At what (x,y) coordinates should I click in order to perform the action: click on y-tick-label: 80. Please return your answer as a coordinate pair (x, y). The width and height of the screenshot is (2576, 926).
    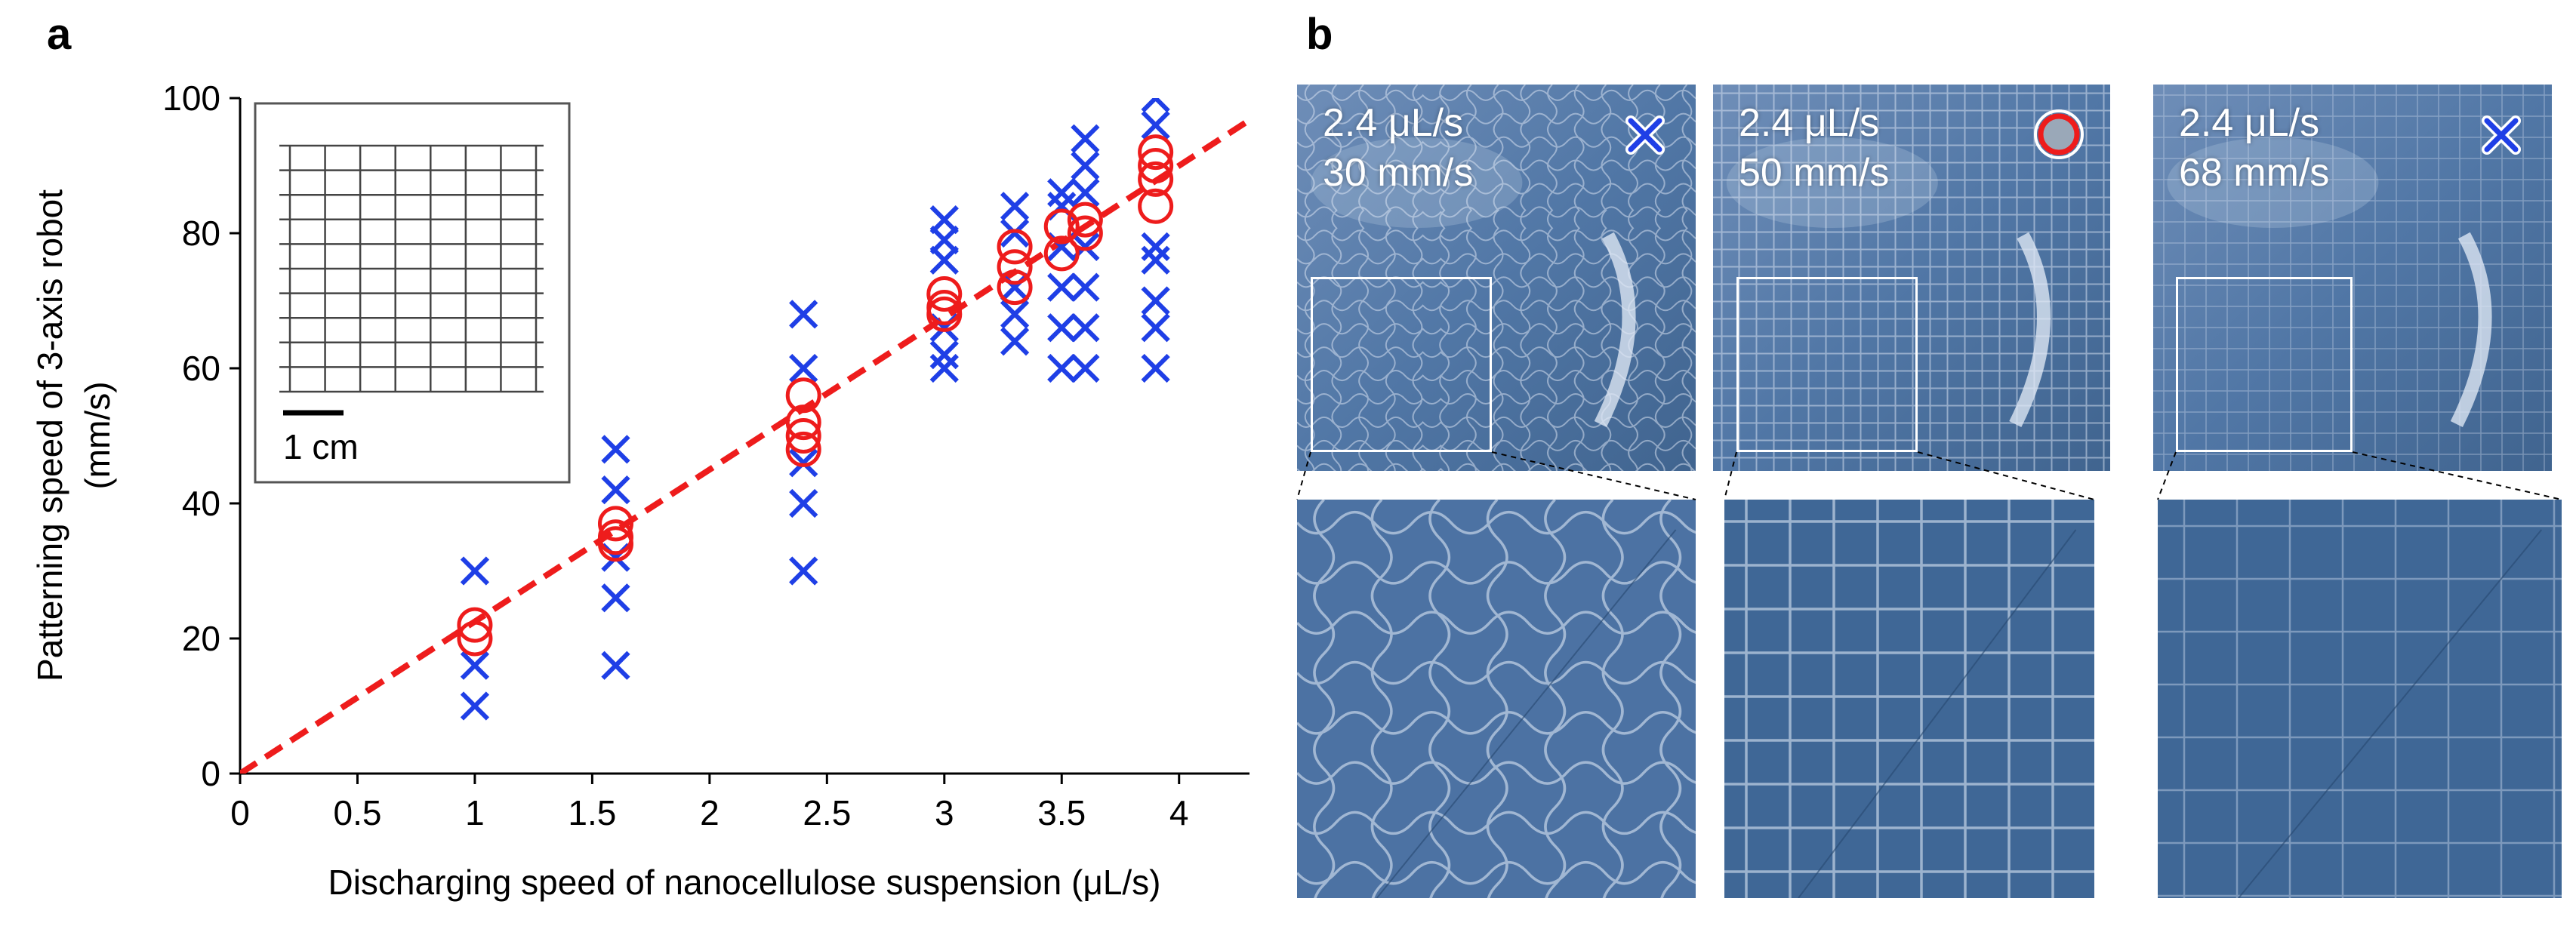
    Looking at the image, I should click on (201, 234).